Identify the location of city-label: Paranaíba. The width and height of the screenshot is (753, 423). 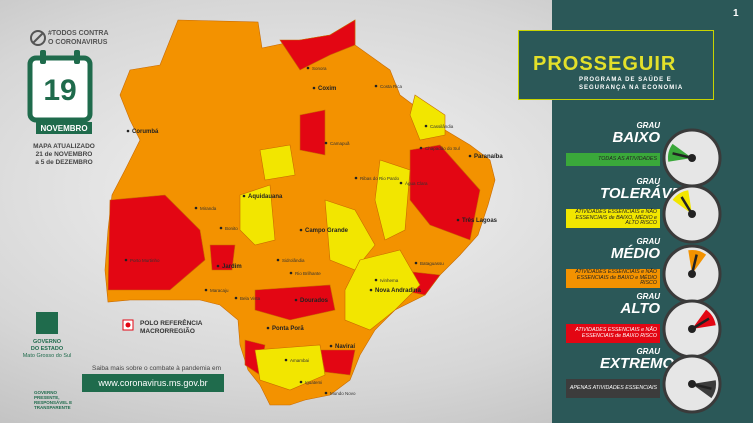
(488, 157).